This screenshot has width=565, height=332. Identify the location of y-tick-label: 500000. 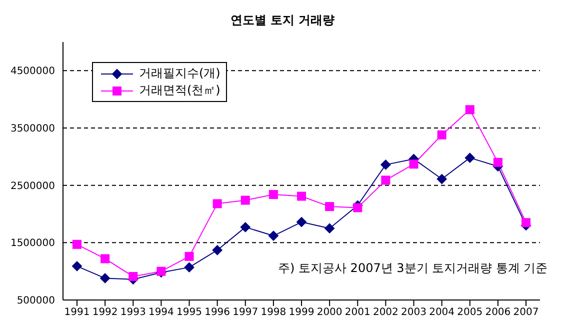
(35, 301).